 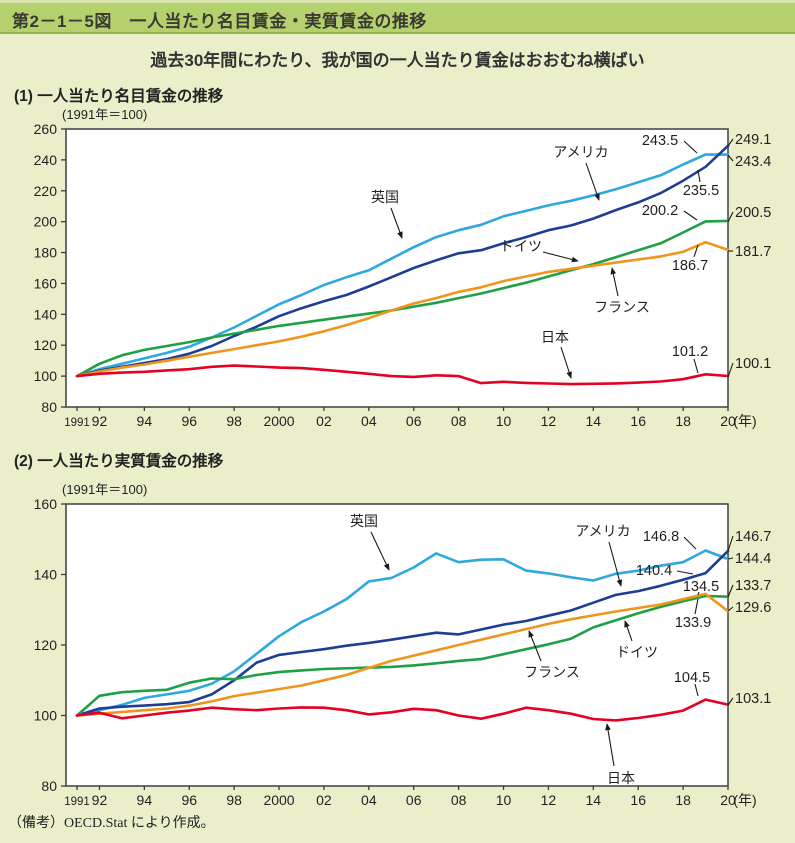 What do you see at coordinates (753, 140) in the screenshot?
I see `end-value-label: 249.1` at bounding box center [753, 140].